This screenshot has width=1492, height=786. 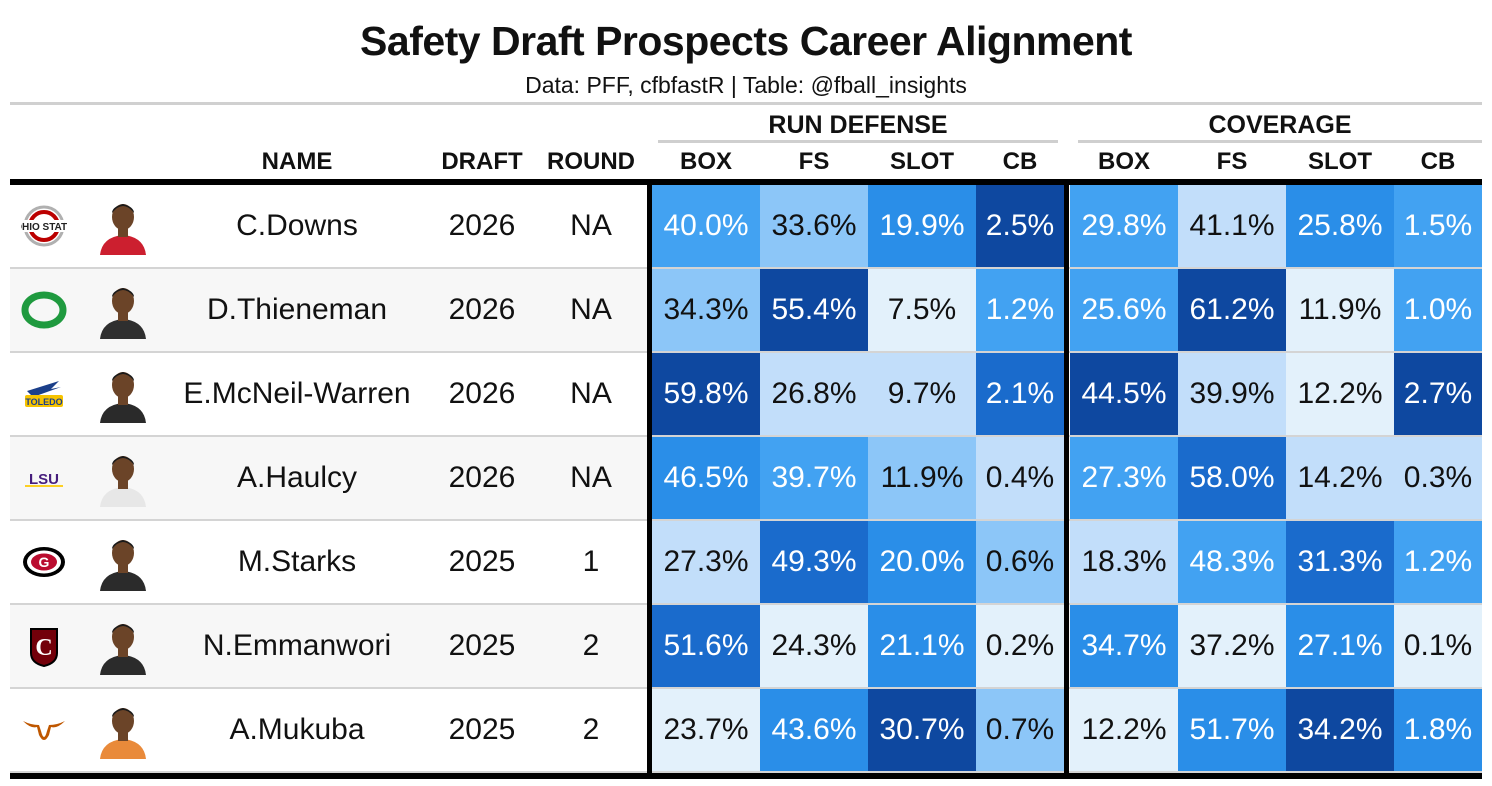 I want to click on team-logo-icon: OHIO STATE, so click(x=44, y=226).